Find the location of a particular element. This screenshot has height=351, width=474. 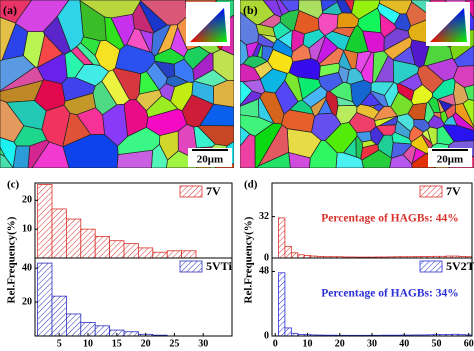

x-tick-label: 5 is located at coordinates (59, 343).